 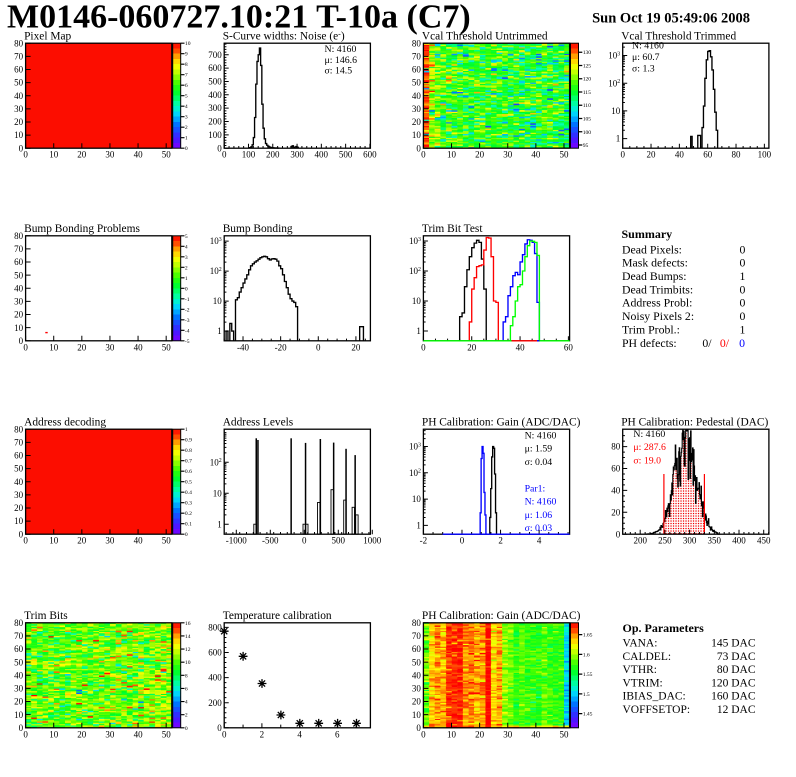 I want to click on svg-text: -1000, so click(x=236, y=541).